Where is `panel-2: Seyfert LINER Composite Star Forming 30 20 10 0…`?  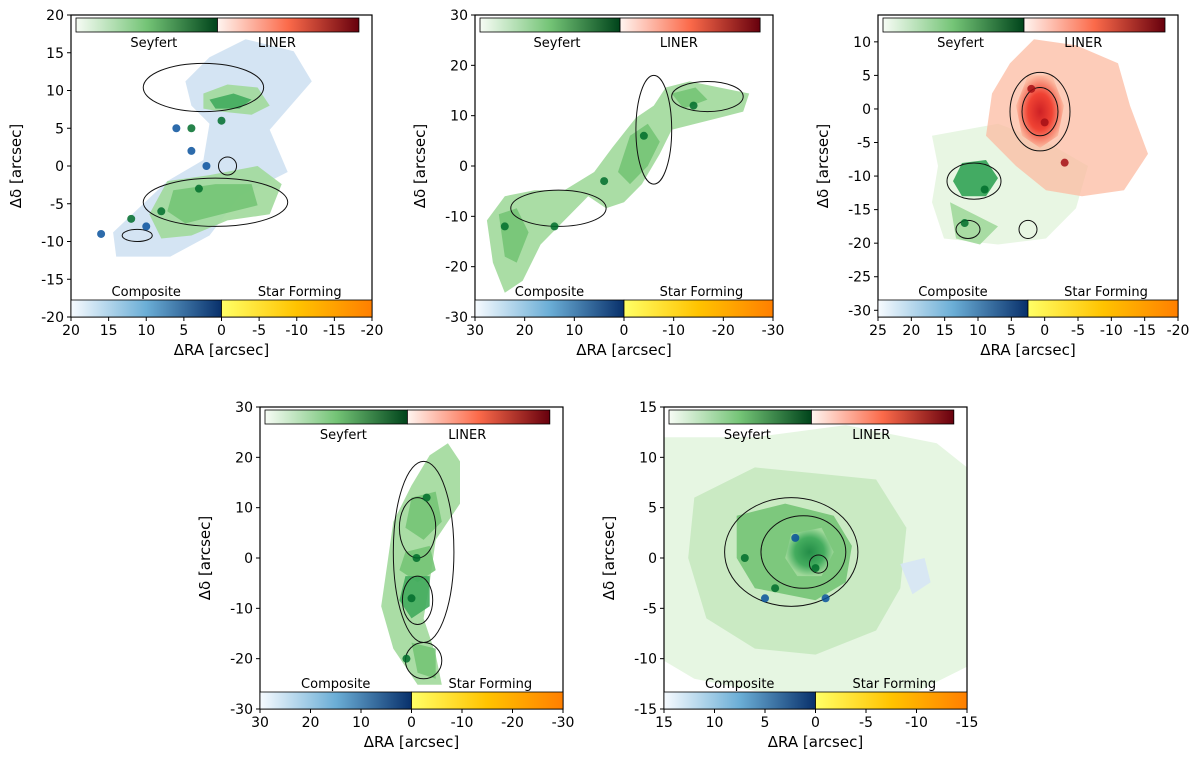 panel-2: Seyfert LINER Composite Star Forming 30 20 10 0… is located at coordinates (597, 183).